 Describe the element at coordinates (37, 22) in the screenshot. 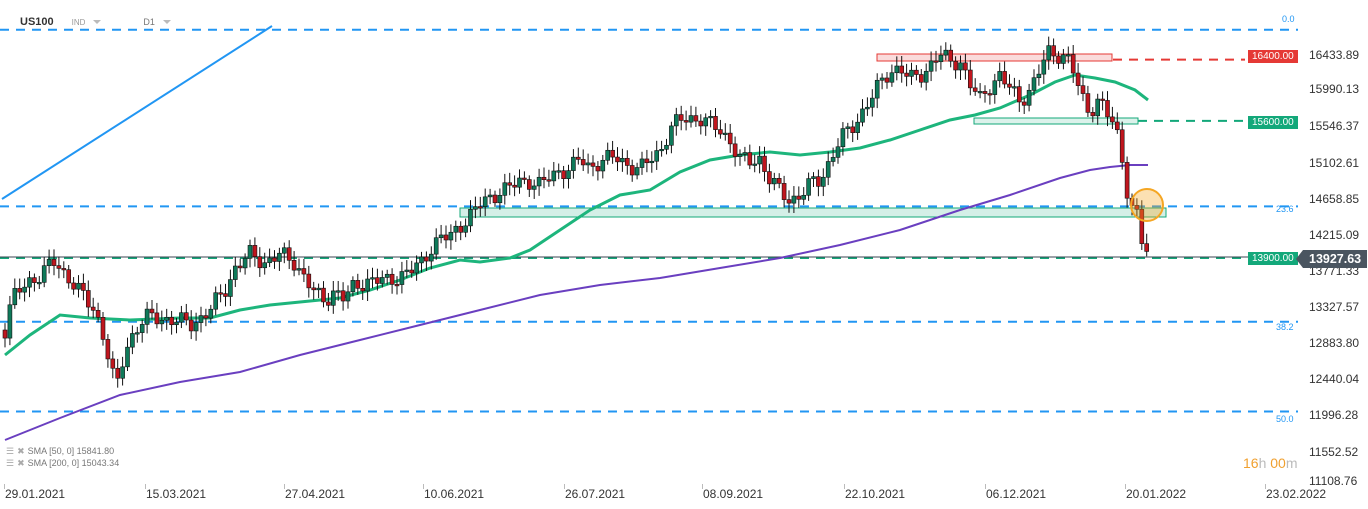

I see `symbol-name: US100` at that location.